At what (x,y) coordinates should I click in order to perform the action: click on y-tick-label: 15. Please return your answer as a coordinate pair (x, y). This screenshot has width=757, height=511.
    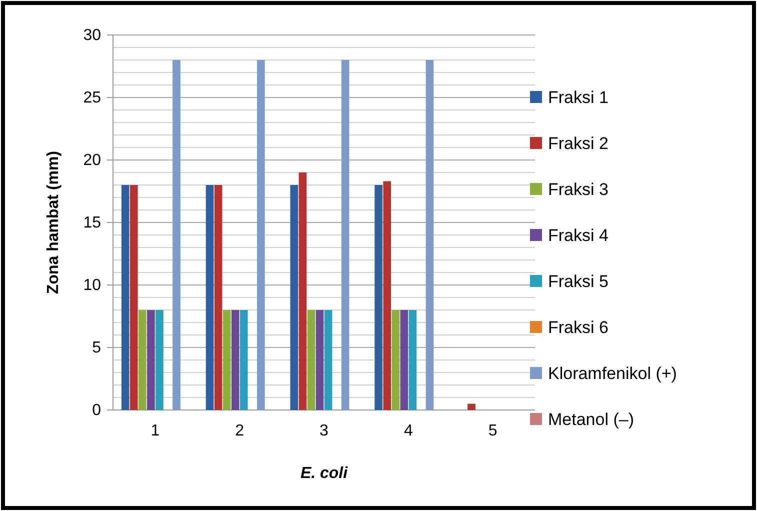
    Looking at the image, I should click on (92, 223).